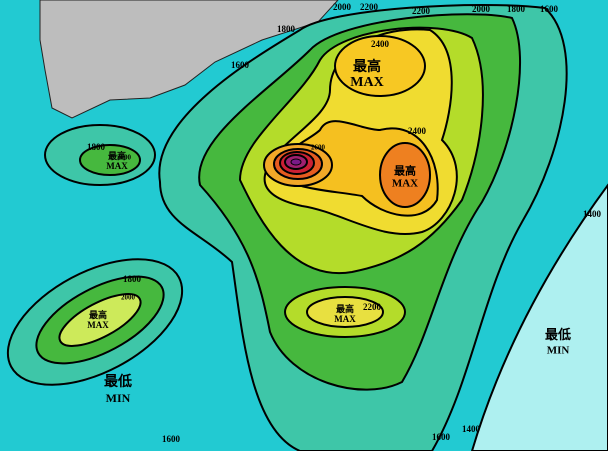  What do you see at coordinates (318, 148) in the screenshot?
I see `contour-label: 2600` at bounding box center [318, 148].